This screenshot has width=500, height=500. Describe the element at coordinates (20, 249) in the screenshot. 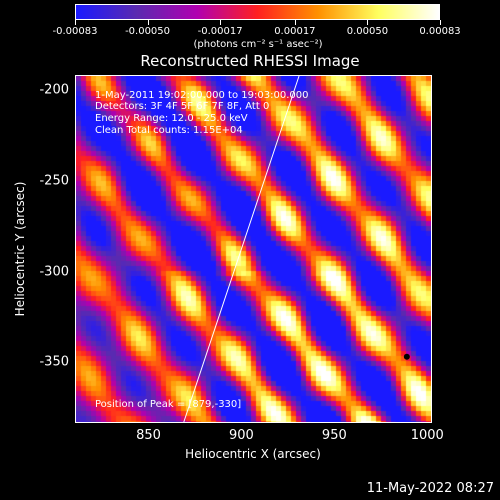

I see `y-axis-label: Heliocentric Y (arcsec)` at that location.